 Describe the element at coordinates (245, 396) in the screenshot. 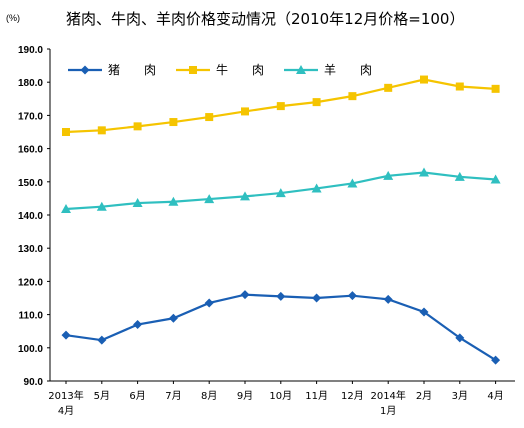

I see `x-tick-label: 9月` at that location.